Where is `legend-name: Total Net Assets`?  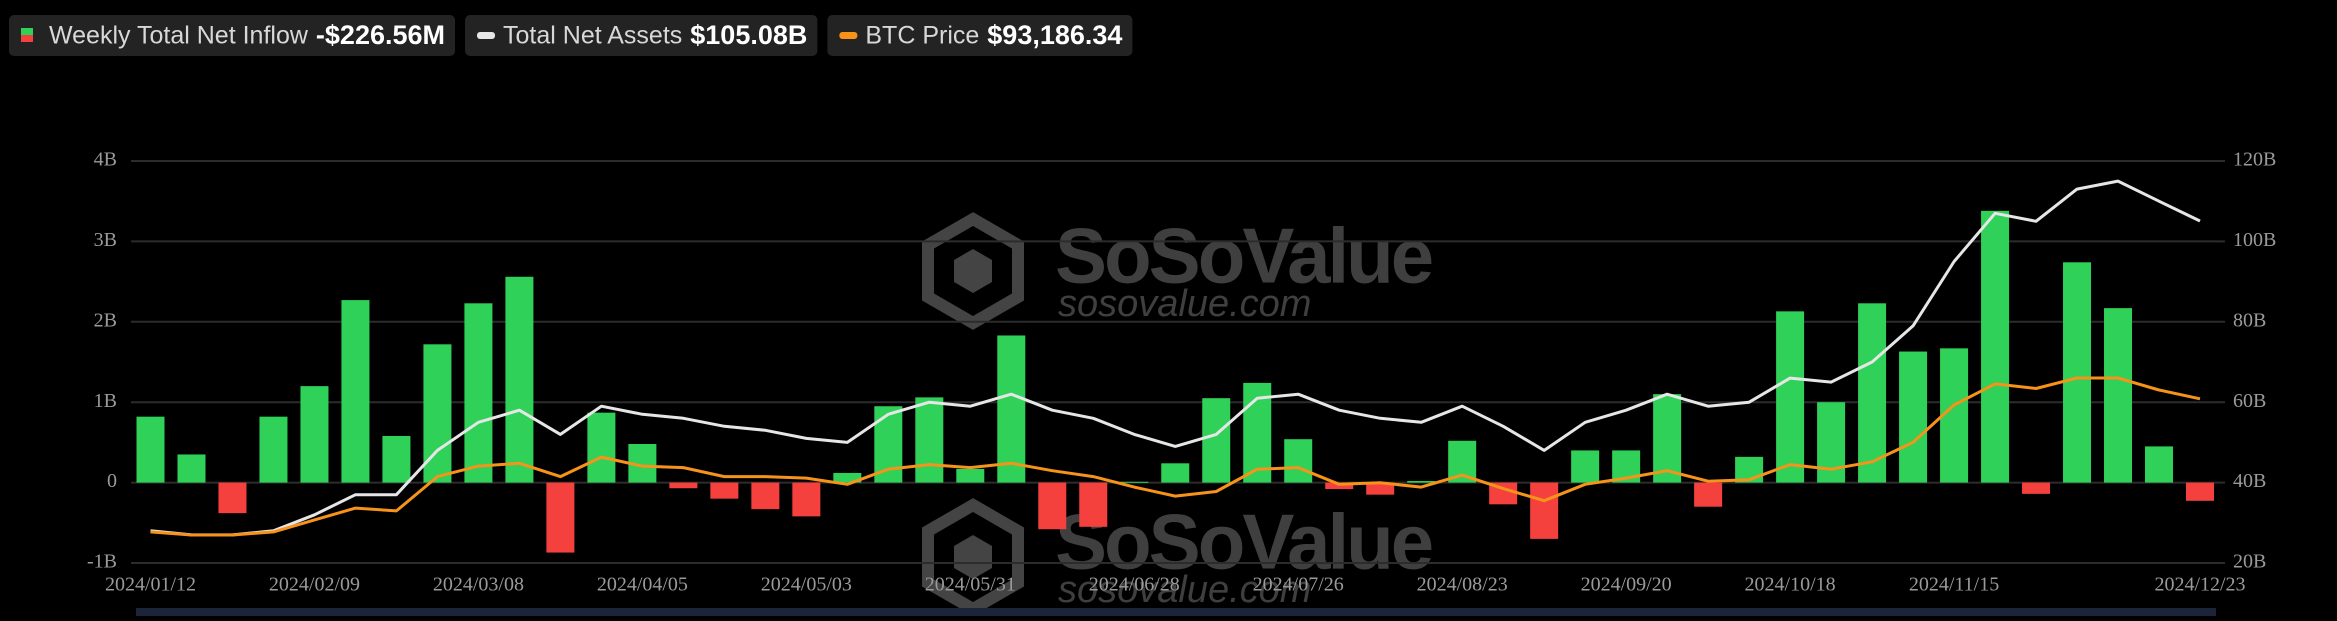 legend-name: Total Net Assets is located at coordinates (592, 36).